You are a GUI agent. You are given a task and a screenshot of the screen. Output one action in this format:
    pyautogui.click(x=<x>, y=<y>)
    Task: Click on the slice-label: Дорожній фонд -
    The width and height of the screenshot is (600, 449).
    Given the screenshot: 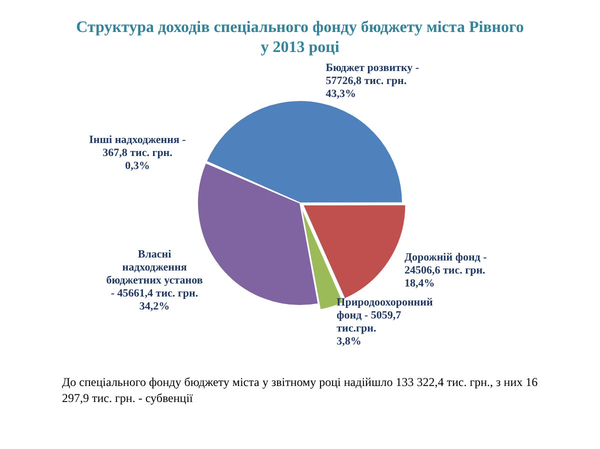 What is the action you would take?
    pyautogui.click(x=446, y=258)
    